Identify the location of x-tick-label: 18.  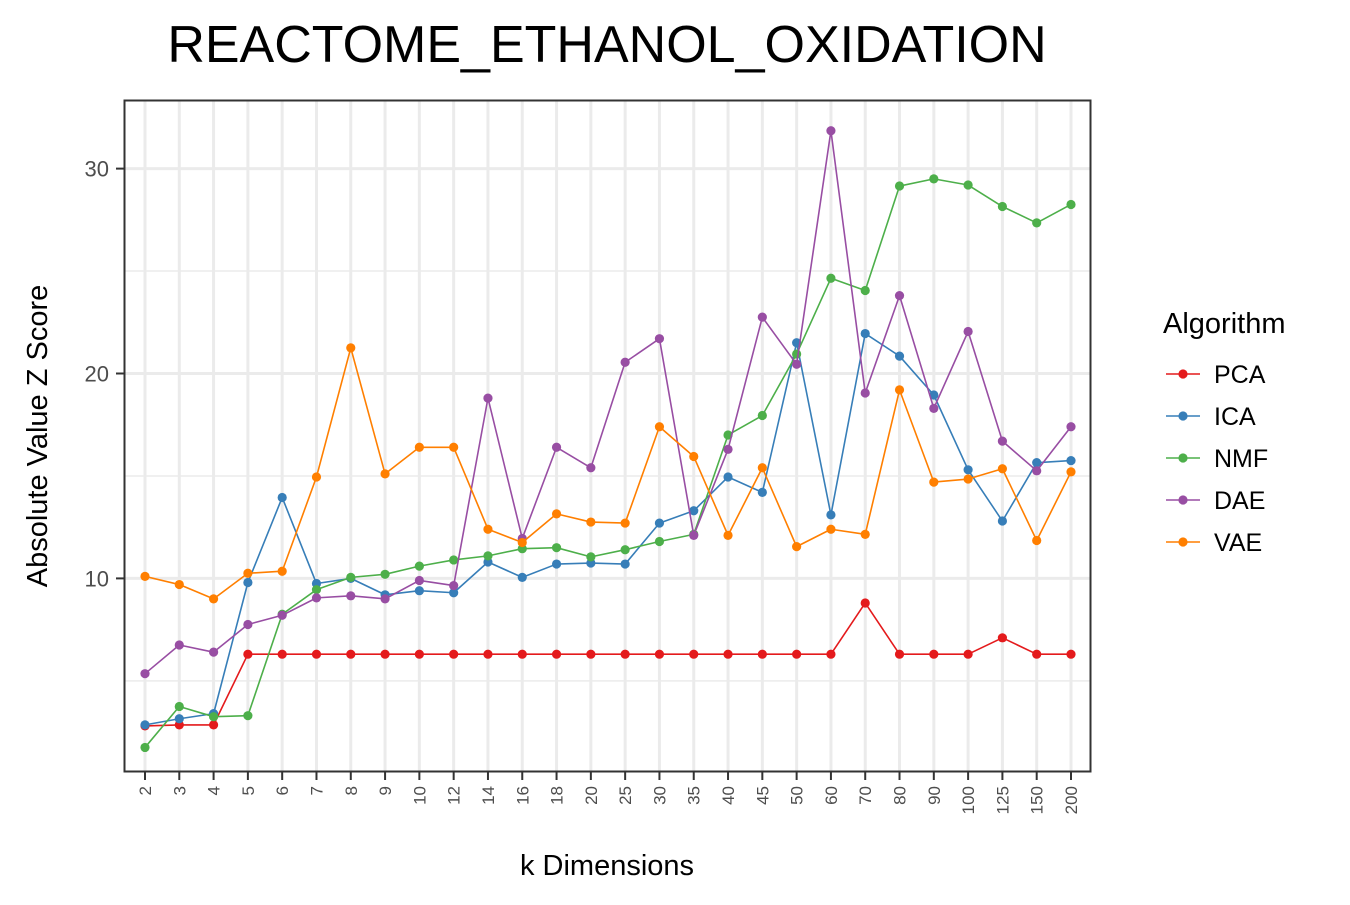
(557, 795).